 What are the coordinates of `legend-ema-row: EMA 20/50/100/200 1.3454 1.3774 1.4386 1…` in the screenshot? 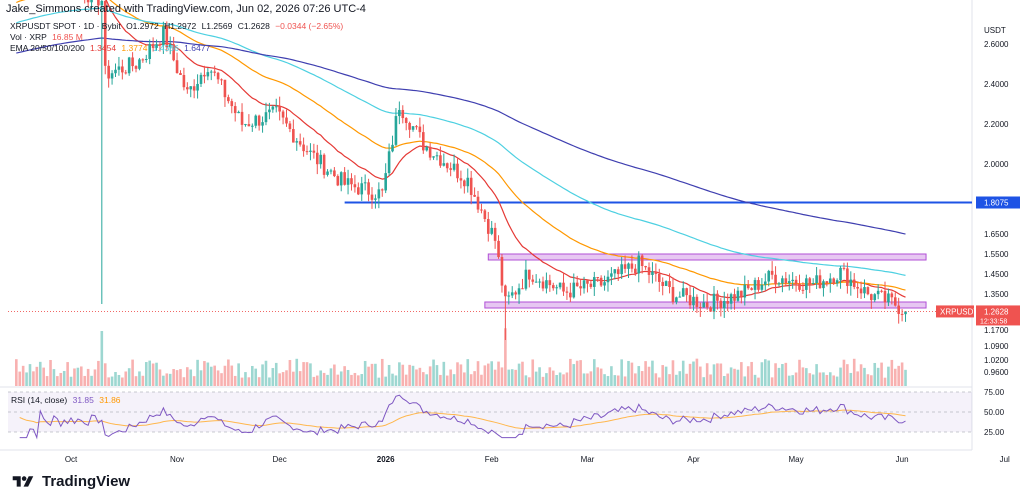 It's located at (176, 48).